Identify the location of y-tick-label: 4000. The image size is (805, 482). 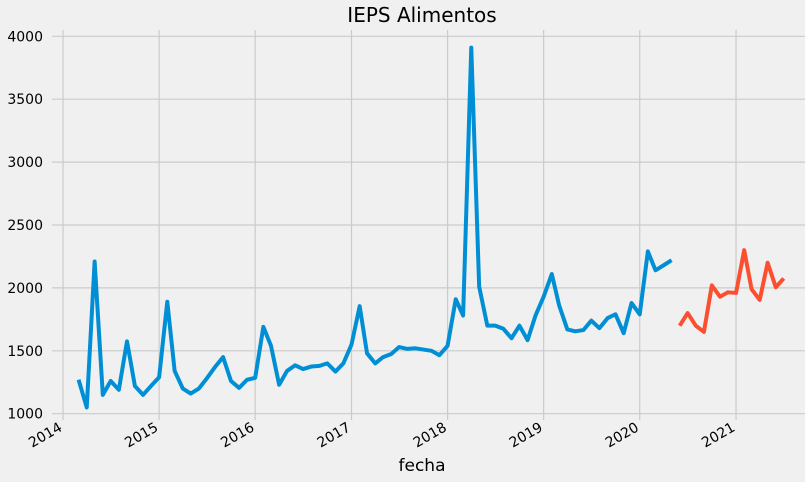
(25, 37).